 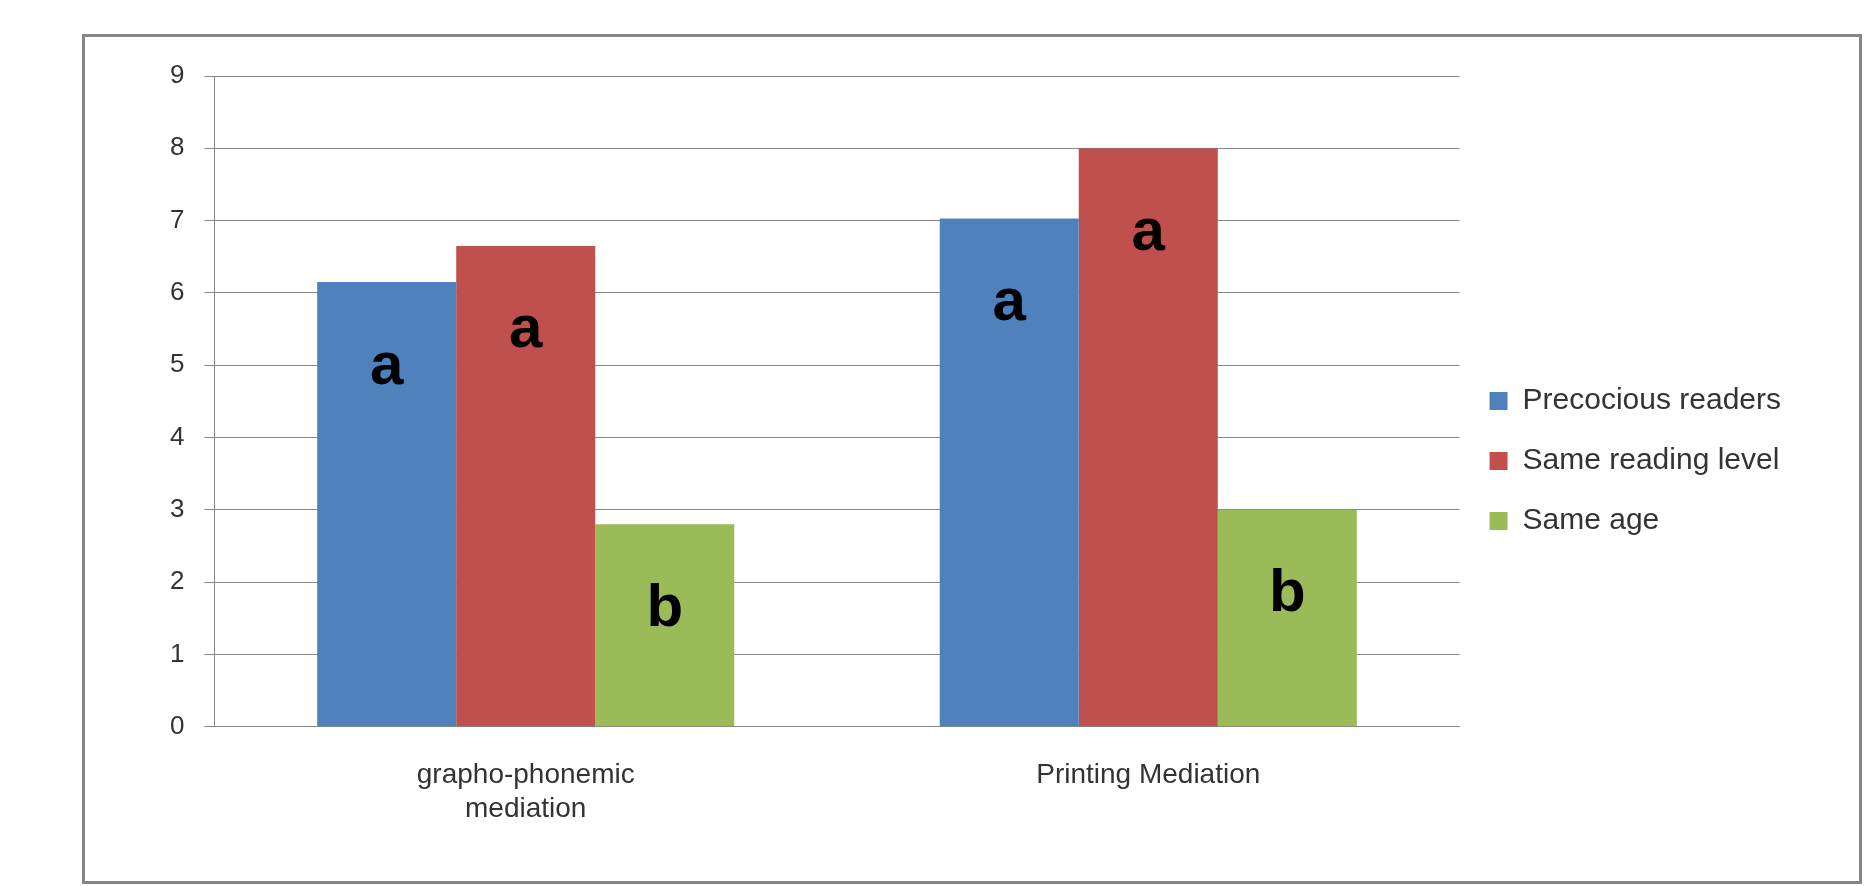 What do you see at coordinates (177, 74) in the screenshot?
I see `y-tick-label: 9` at bounding box center [177, 74].